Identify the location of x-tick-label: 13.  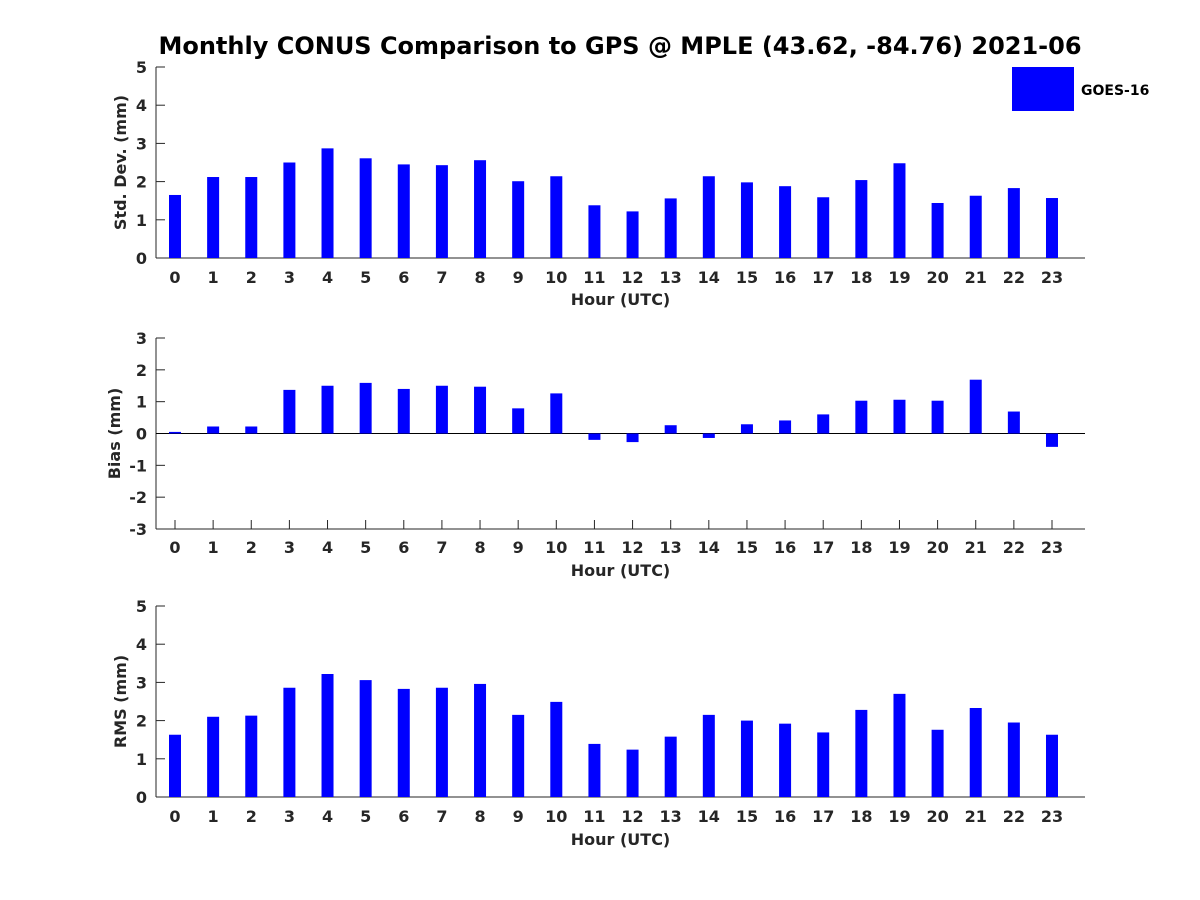
(671, 547).